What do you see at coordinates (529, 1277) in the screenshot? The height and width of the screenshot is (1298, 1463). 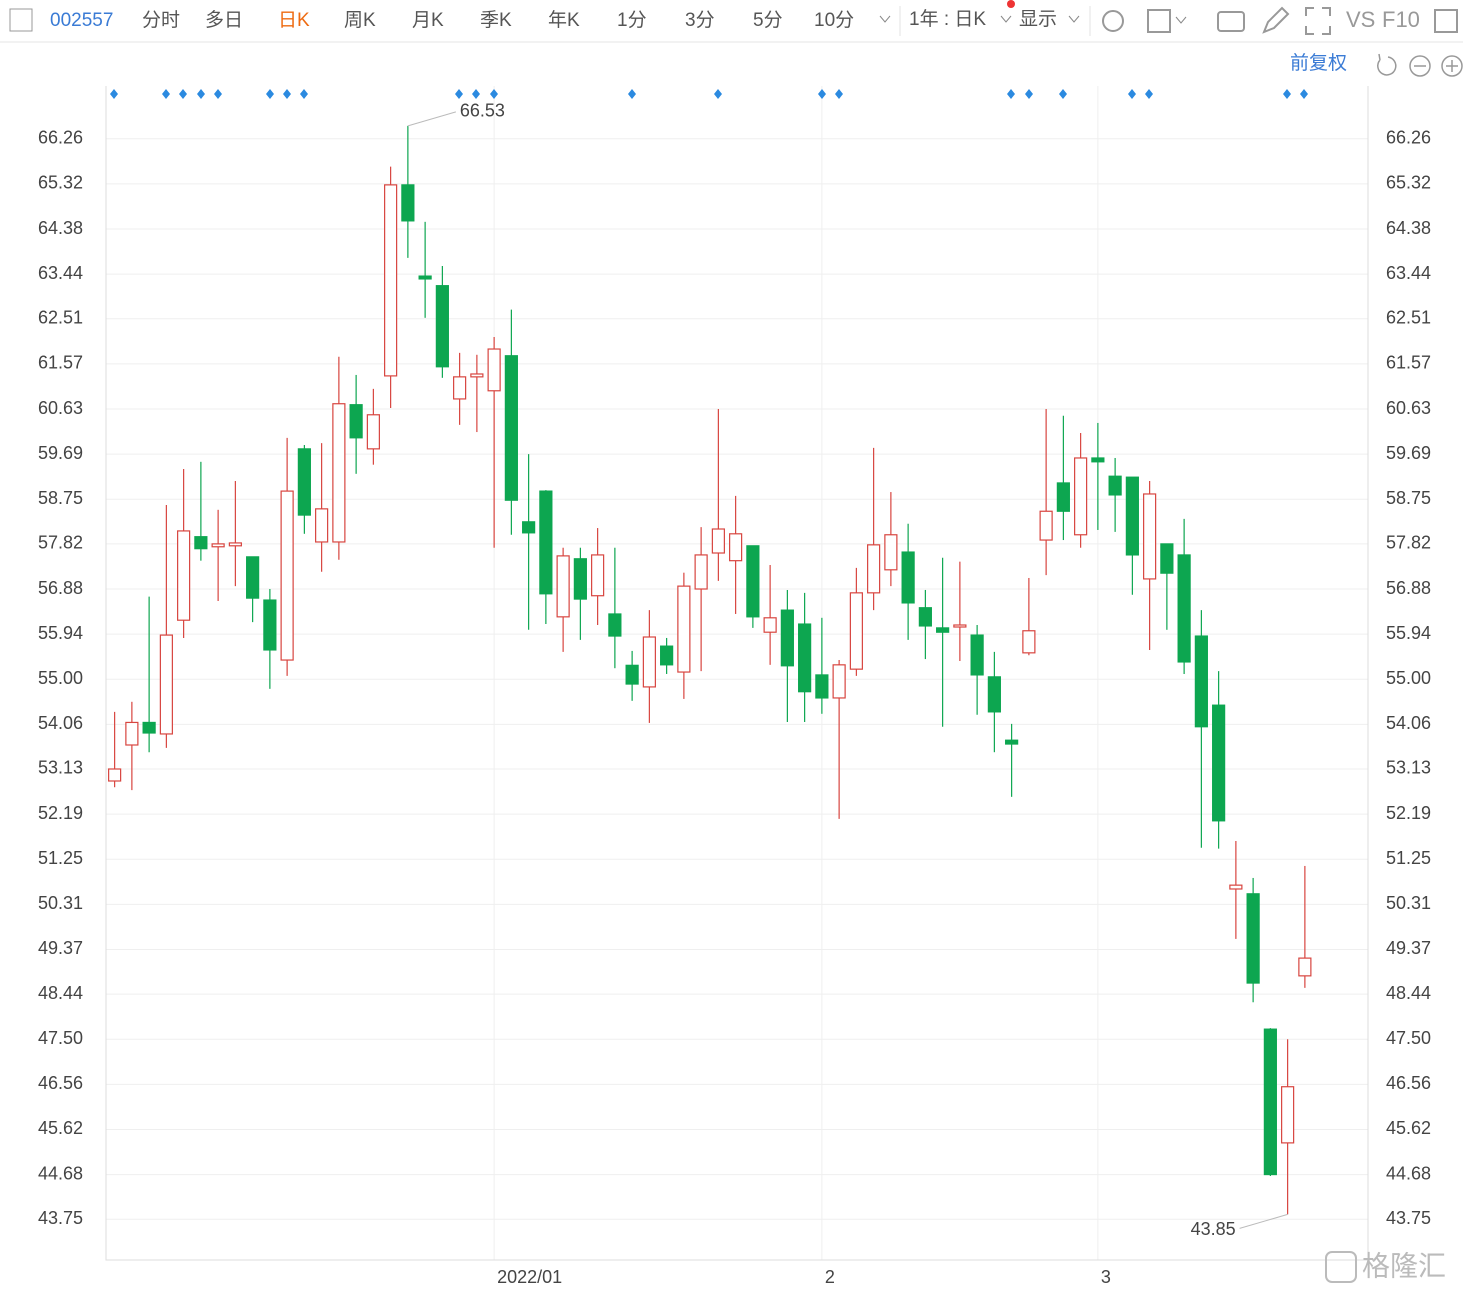 I see `x-tick-label: 2022/01` at bounding box center [529, 1277].